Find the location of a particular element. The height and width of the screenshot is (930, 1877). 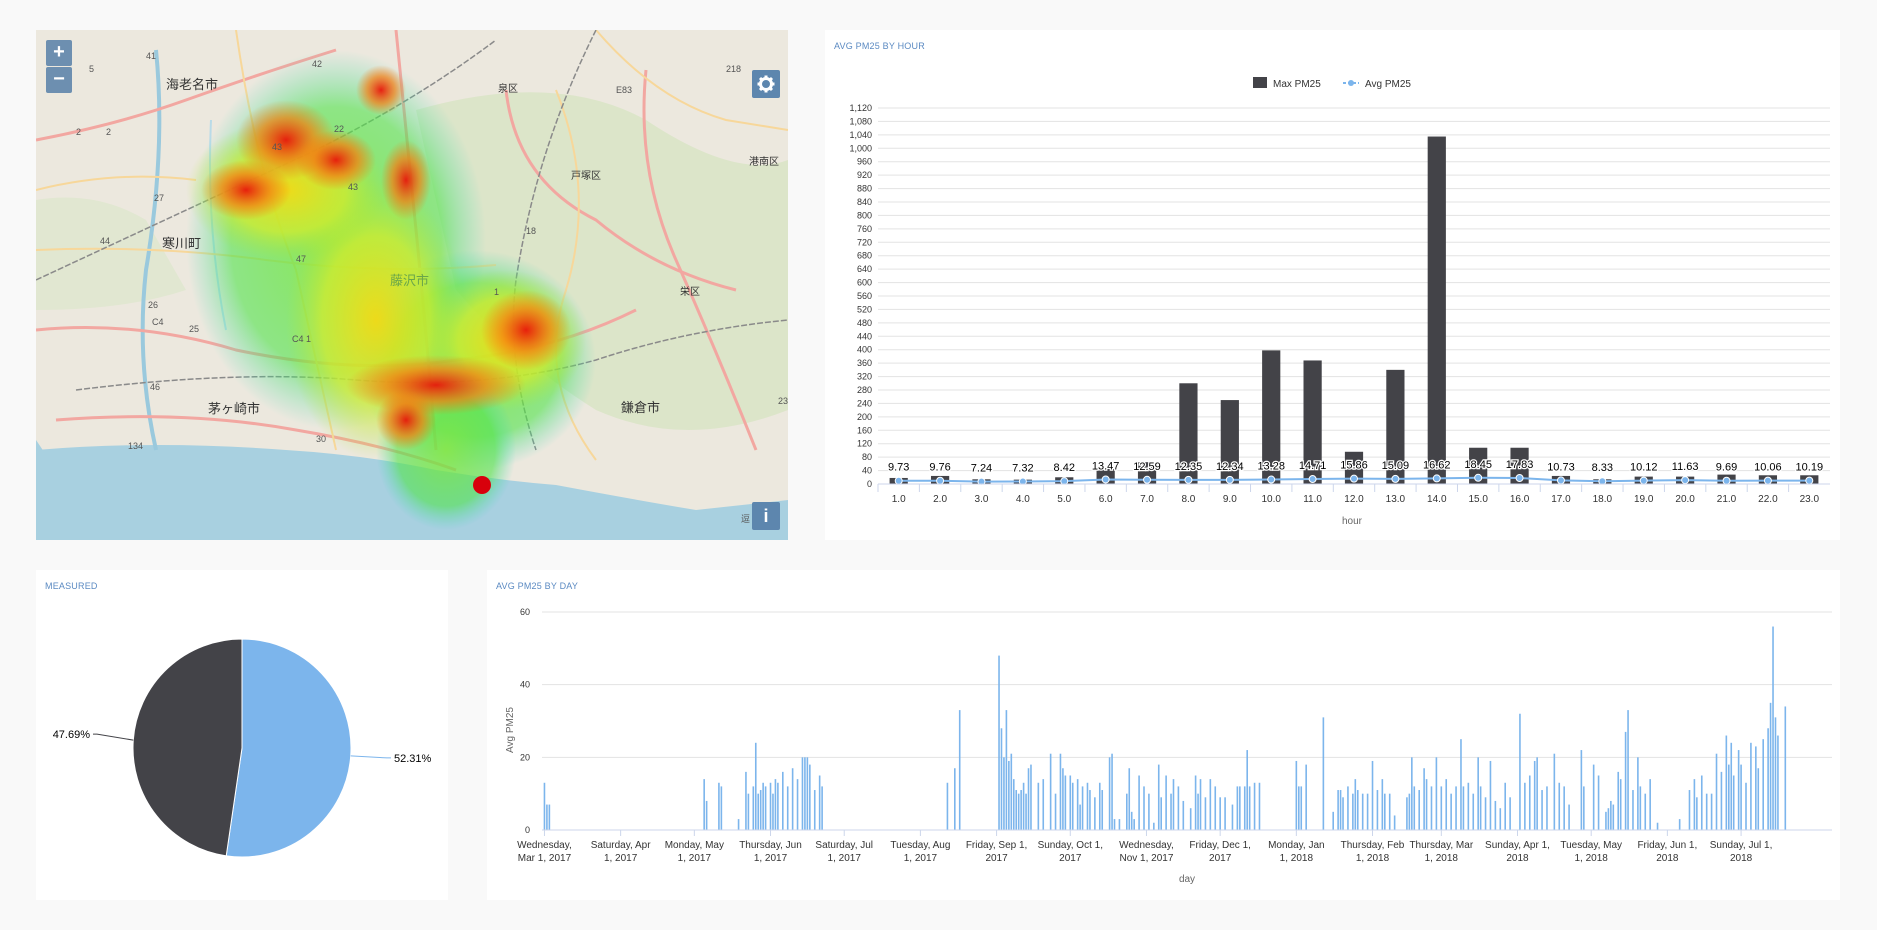

hour-chart-legend: Max PM25 Avg PM25 is located at coordinates (1332, 83).